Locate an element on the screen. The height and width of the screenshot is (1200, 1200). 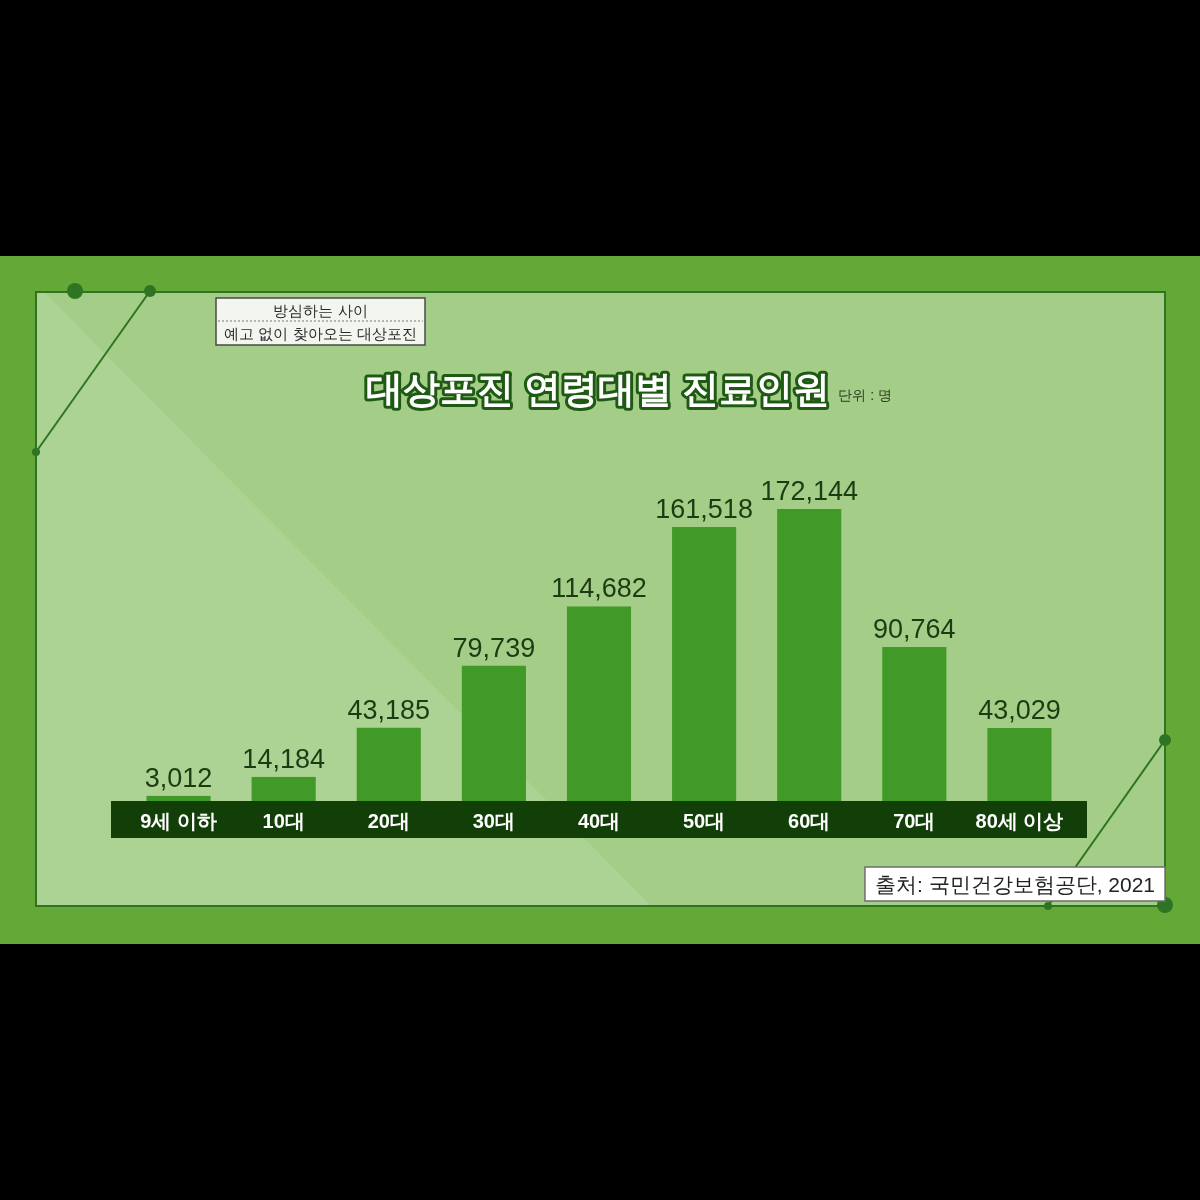
data-label: 43,185 is located at coordinates (389, 709).